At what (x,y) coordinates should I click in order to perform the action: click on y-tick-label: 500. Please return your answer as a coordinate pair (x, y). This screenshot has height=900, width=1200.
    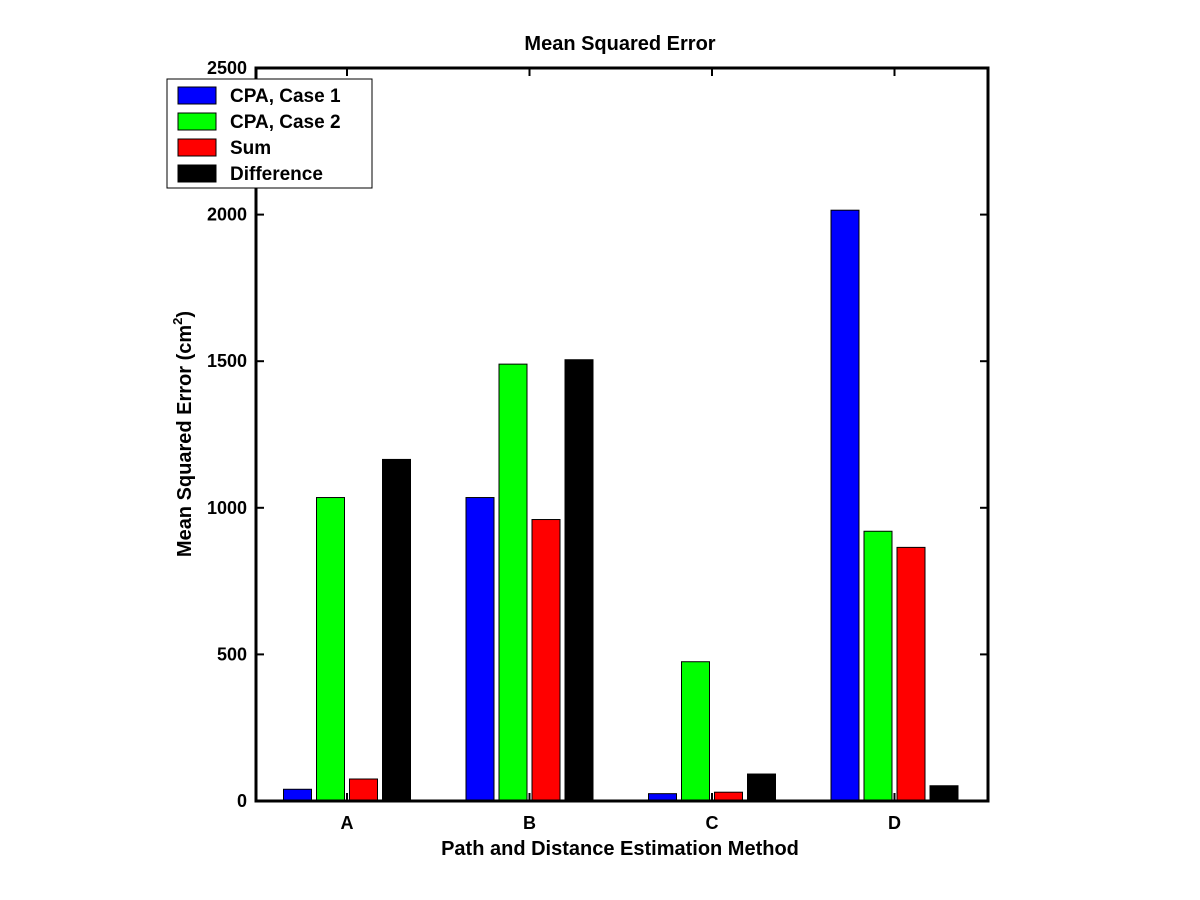
    Looking at the image, I should click on (232, 654).